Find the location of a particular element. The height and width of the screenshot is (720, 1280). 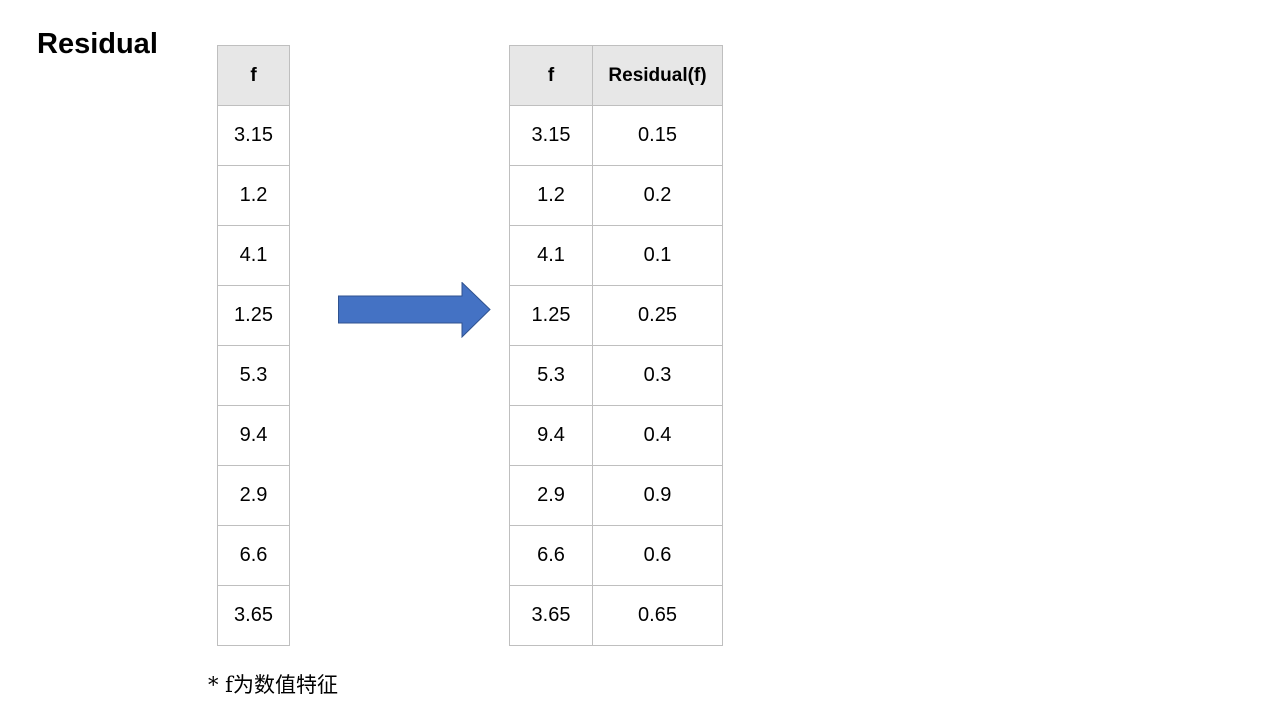

table-row: 9.4 0.4 is located at coordinates (616, 435).